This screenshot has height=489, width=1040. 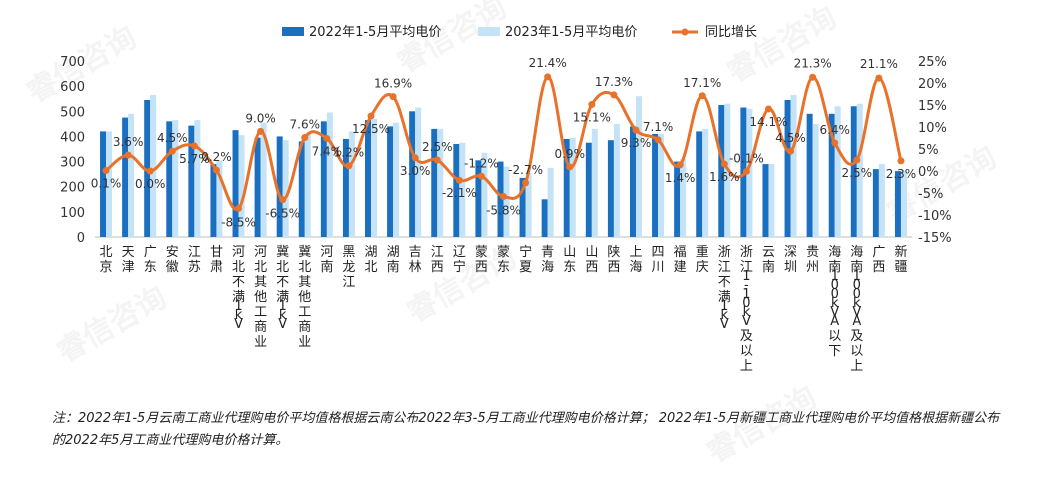 What do you see at coordinates (437, 260) in the screenshot?
I see `x-category-label: 江西` at bounding box center [437, 260].